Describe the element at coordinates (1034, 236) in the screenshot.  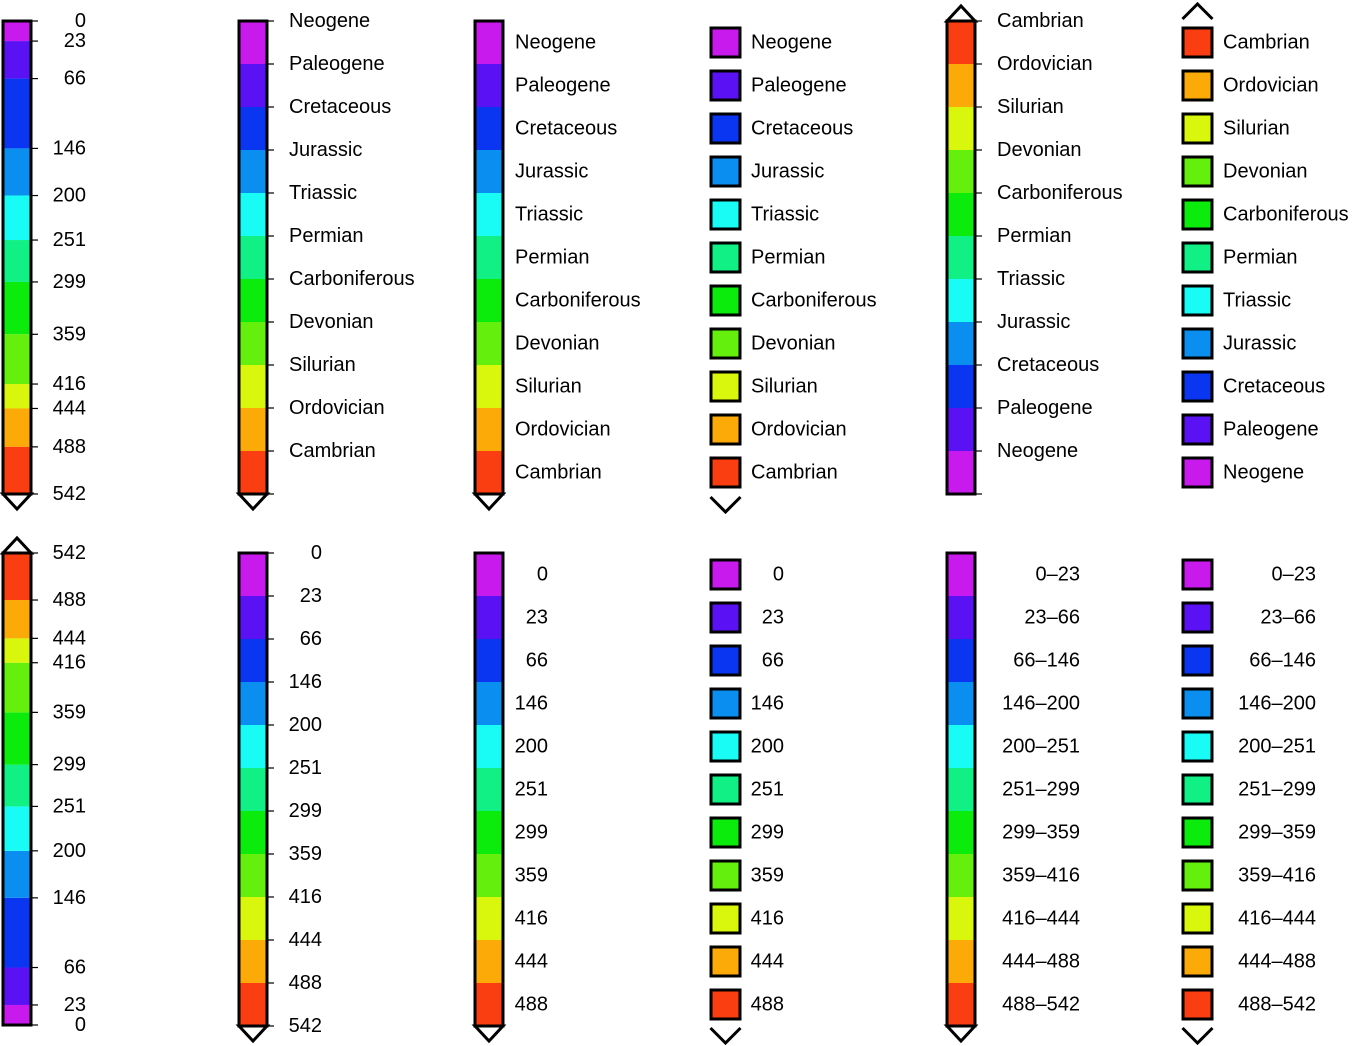
I see `period-label: Permian` at that location.